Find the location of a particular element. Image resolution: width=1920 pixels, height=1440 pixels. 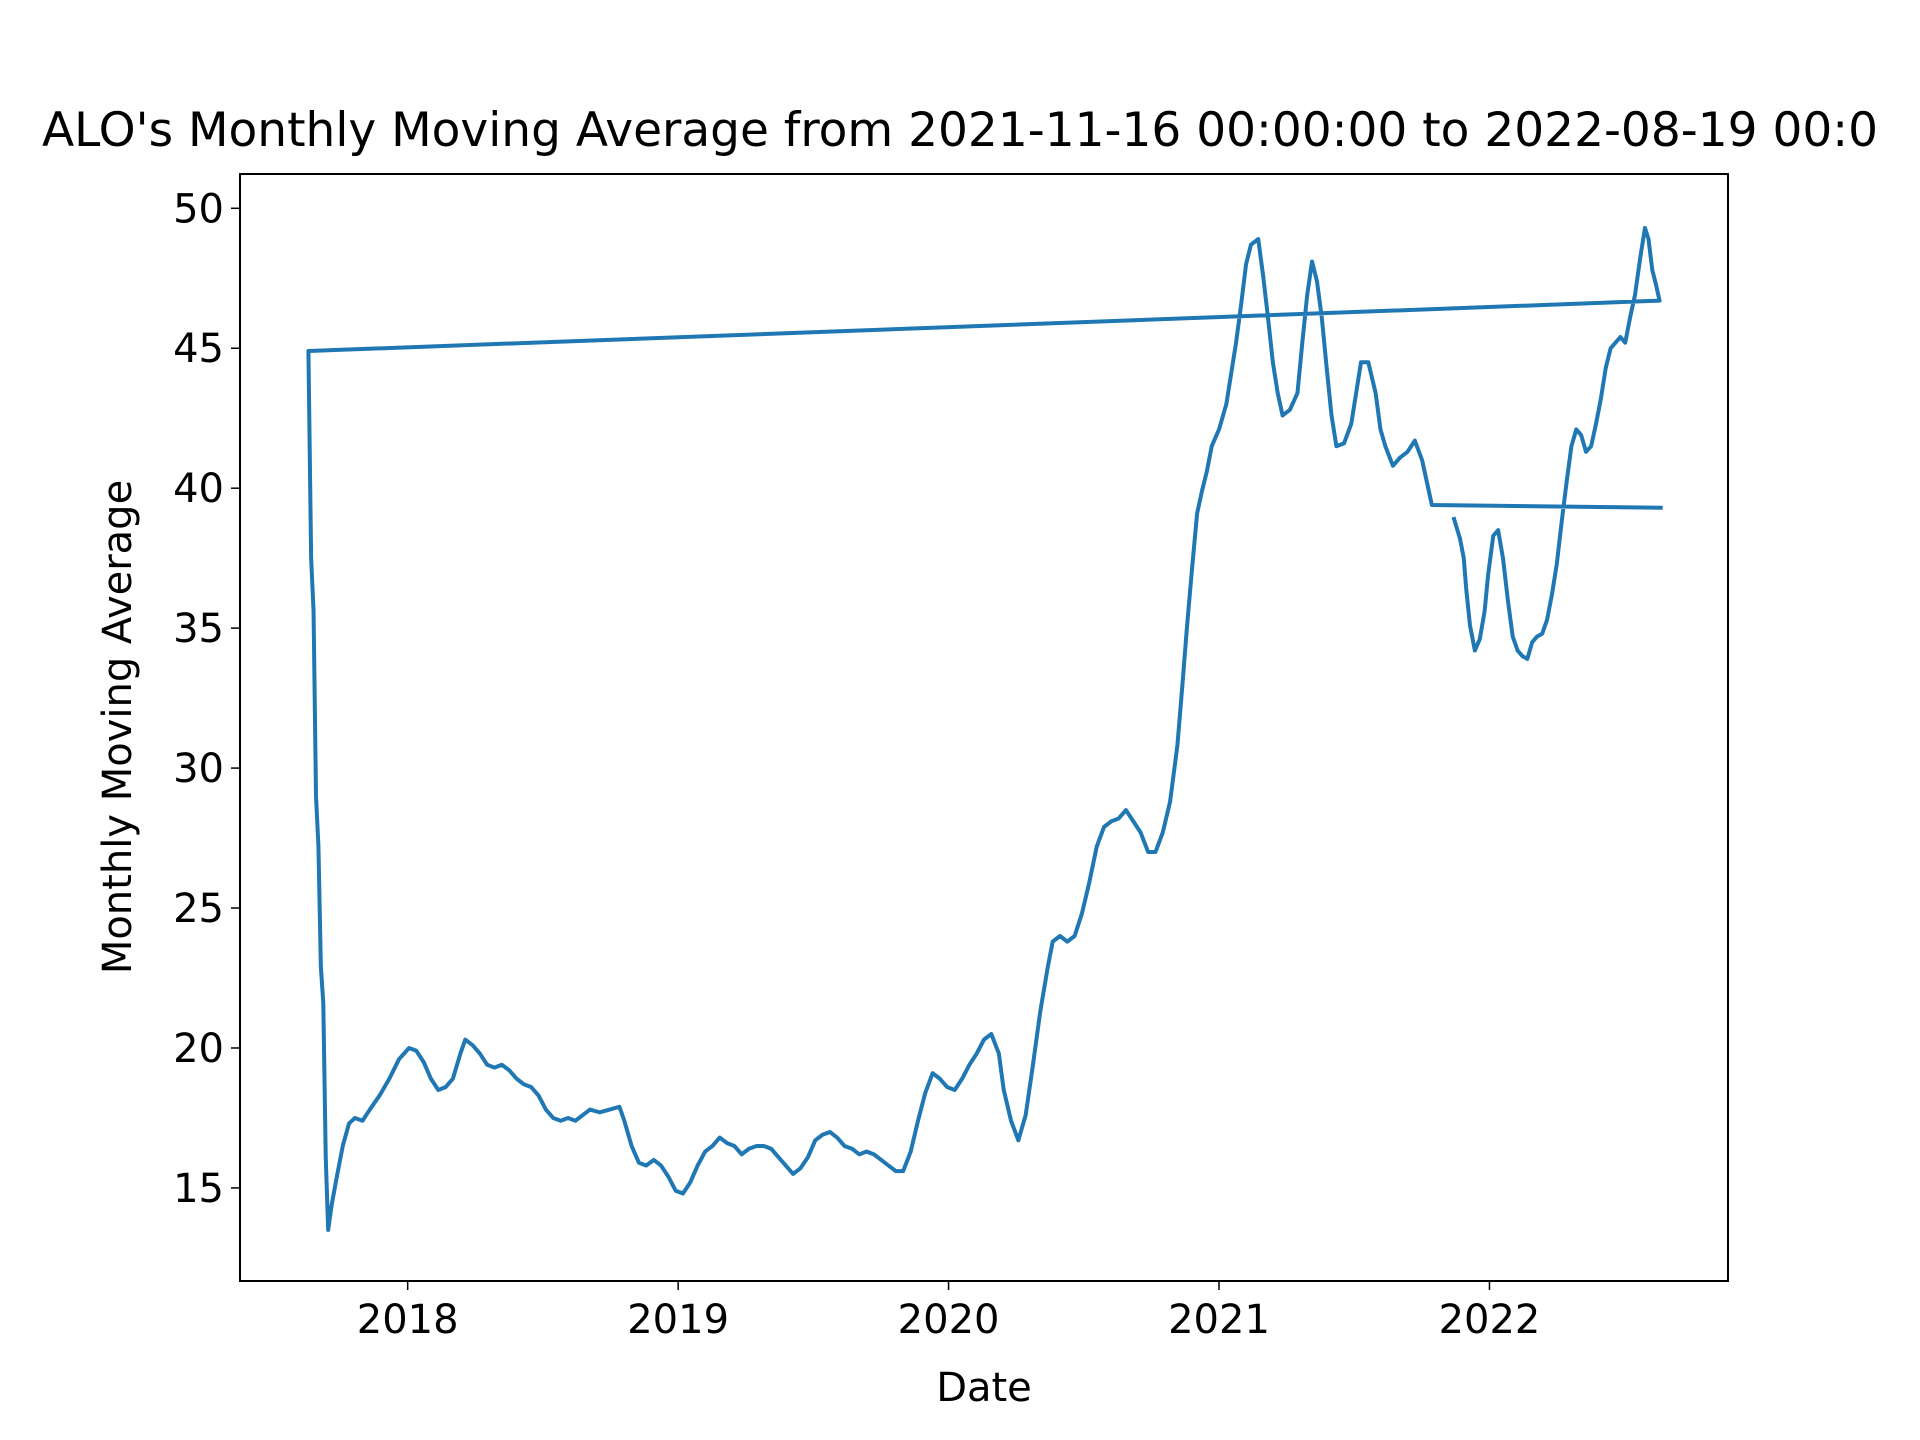

y-tick-label: 30 is located at coordinates (198, 769).